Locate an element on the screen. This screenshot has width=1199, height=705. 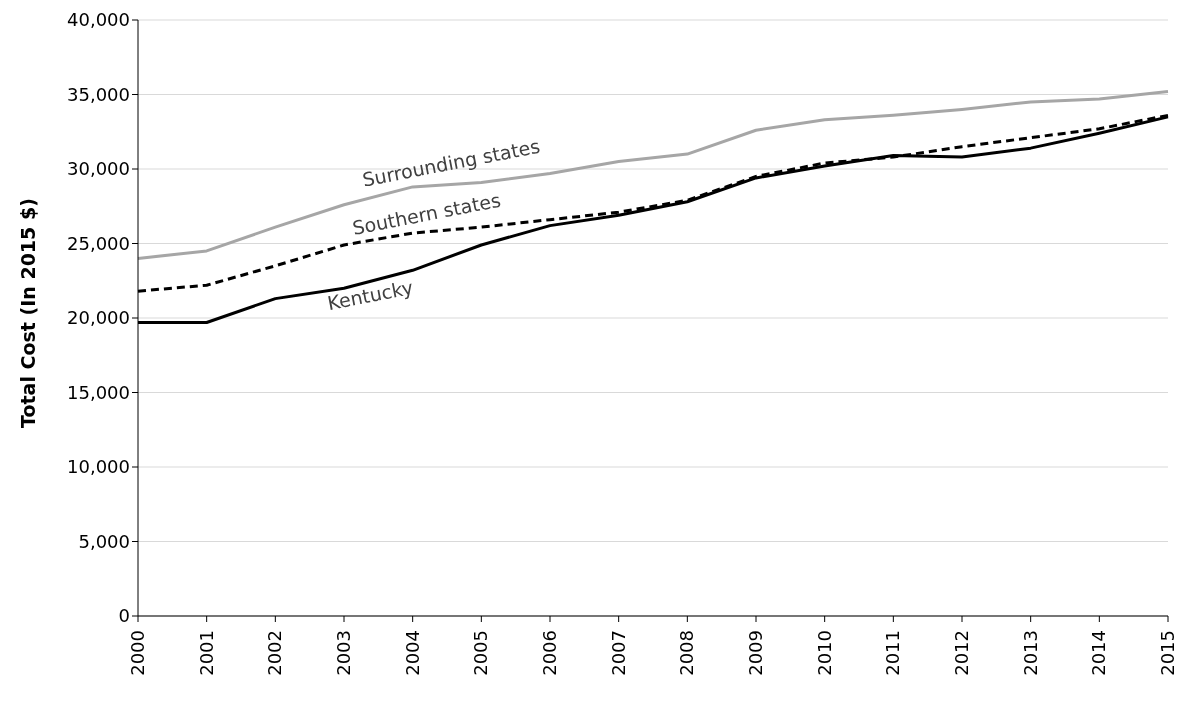
y-tick-label: 0 is located at coordinates (124, 616).